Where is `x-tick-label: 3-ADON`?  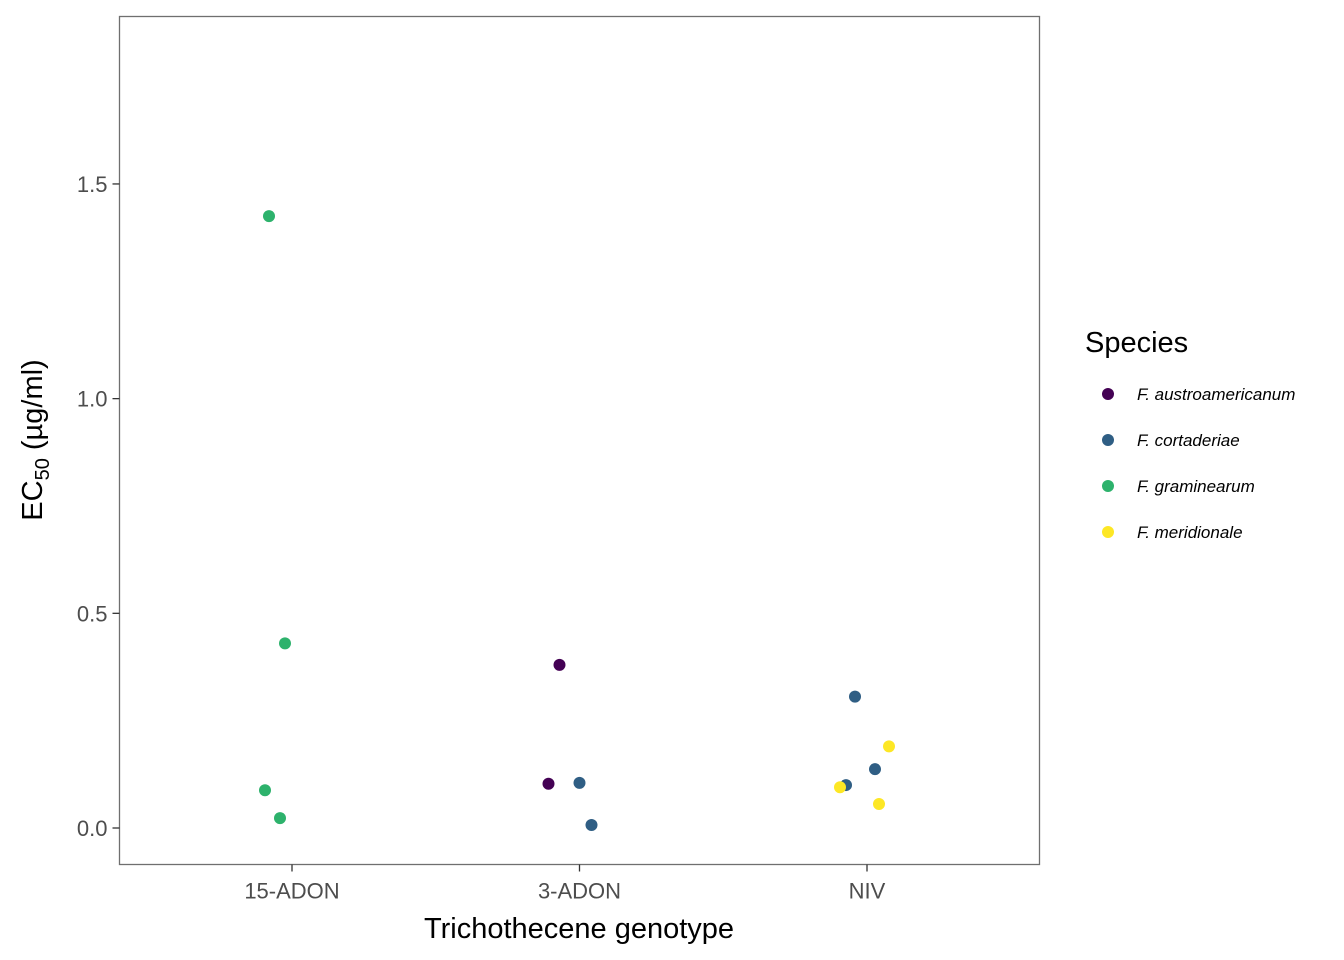
x-tick-label: 3-ADON is located at coordinates (579, 891).